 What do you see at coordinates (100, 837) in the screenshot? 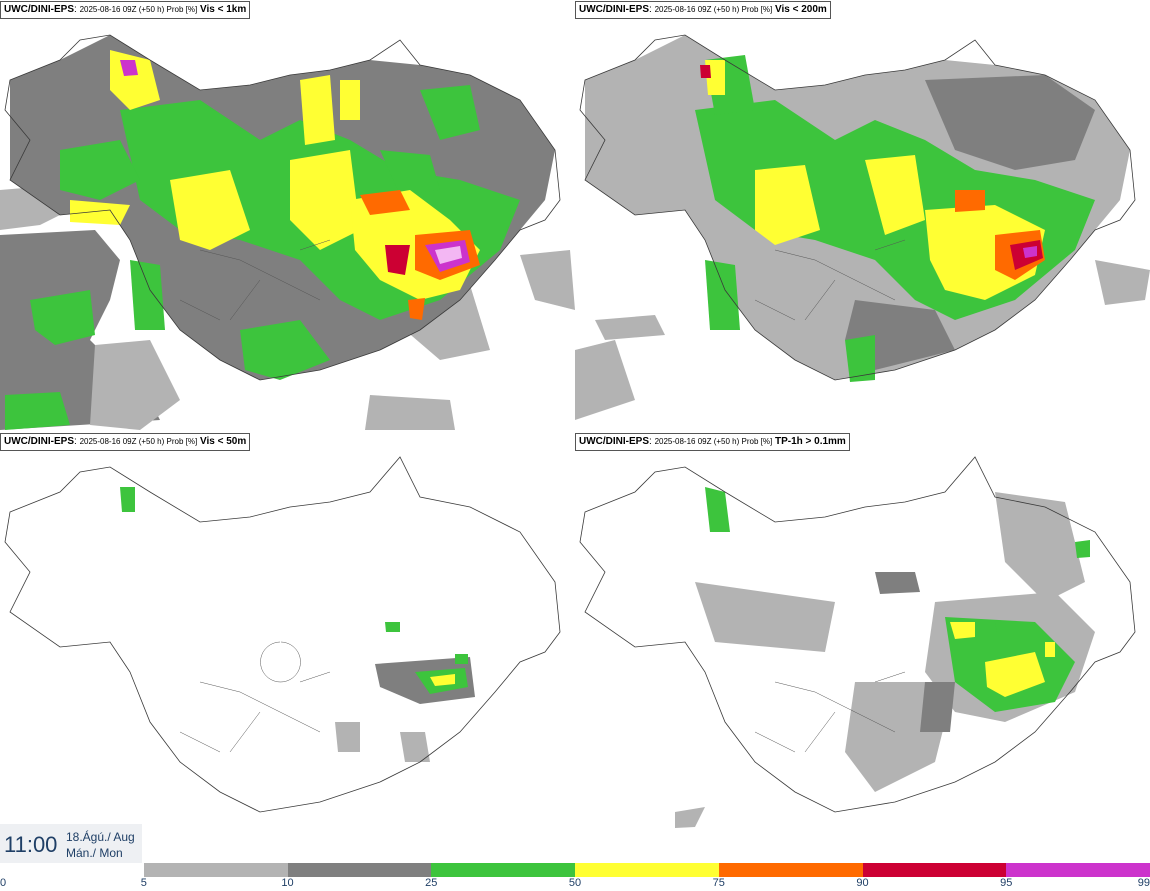
I see `valid-date-line1: 18.Ágú./ Aug` at bounding box center [100, 837].